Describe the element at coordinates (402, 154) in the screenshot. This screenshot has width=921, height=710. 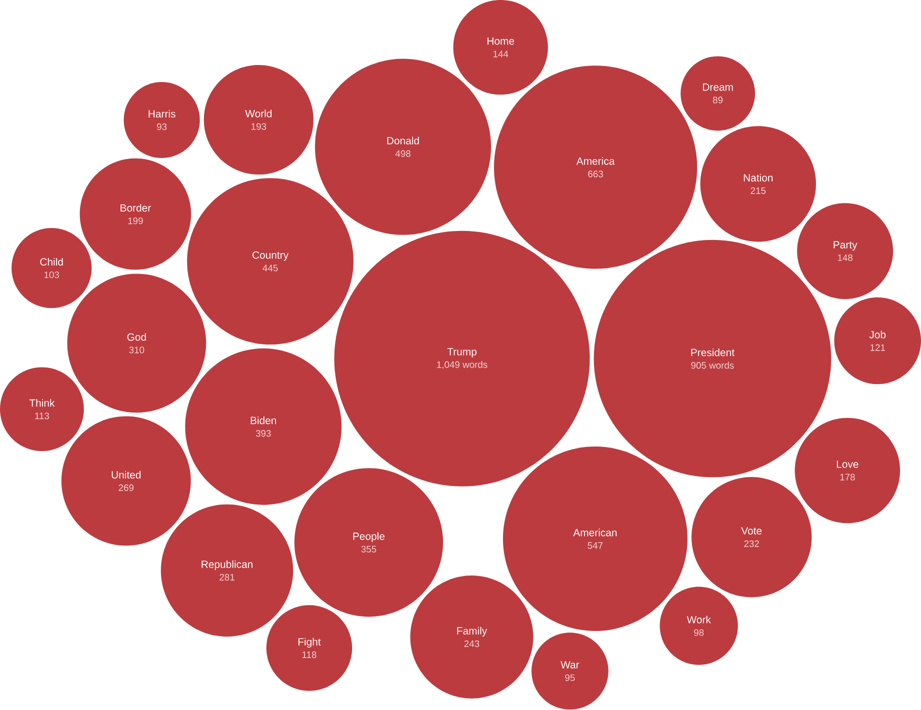
I see `data-label: 498` at that location.